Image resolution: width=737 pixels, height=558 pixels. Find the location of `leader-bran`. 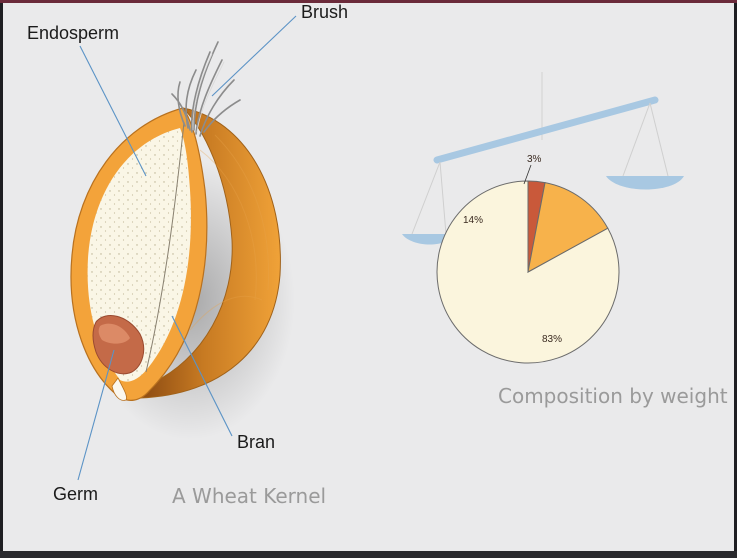

leader-bran is located at coordinates (202, 376).